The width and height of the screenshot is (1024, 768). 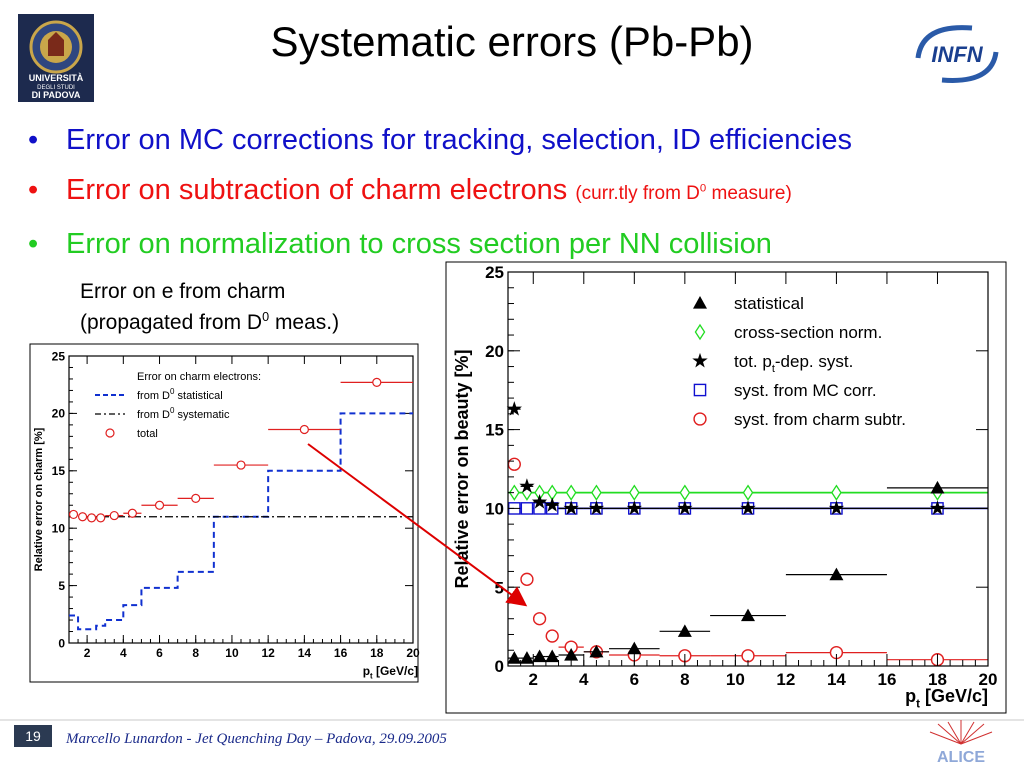 I want to click on x-tick-label: 12, so click(x=268, y=653).